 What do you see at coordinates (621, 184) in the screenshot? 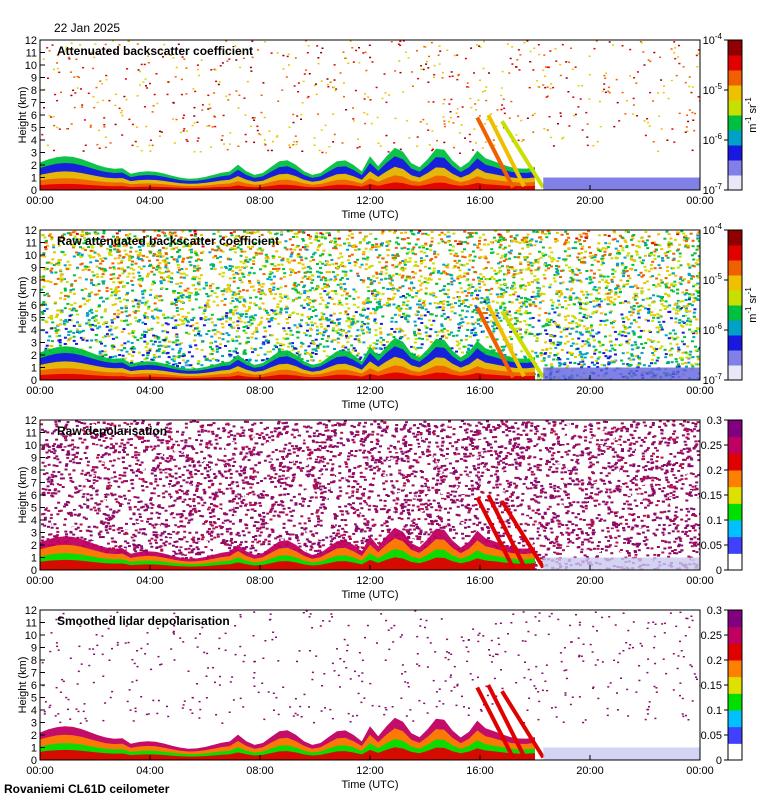
I see `low-layer-evening` at bounding box center [621, 184].